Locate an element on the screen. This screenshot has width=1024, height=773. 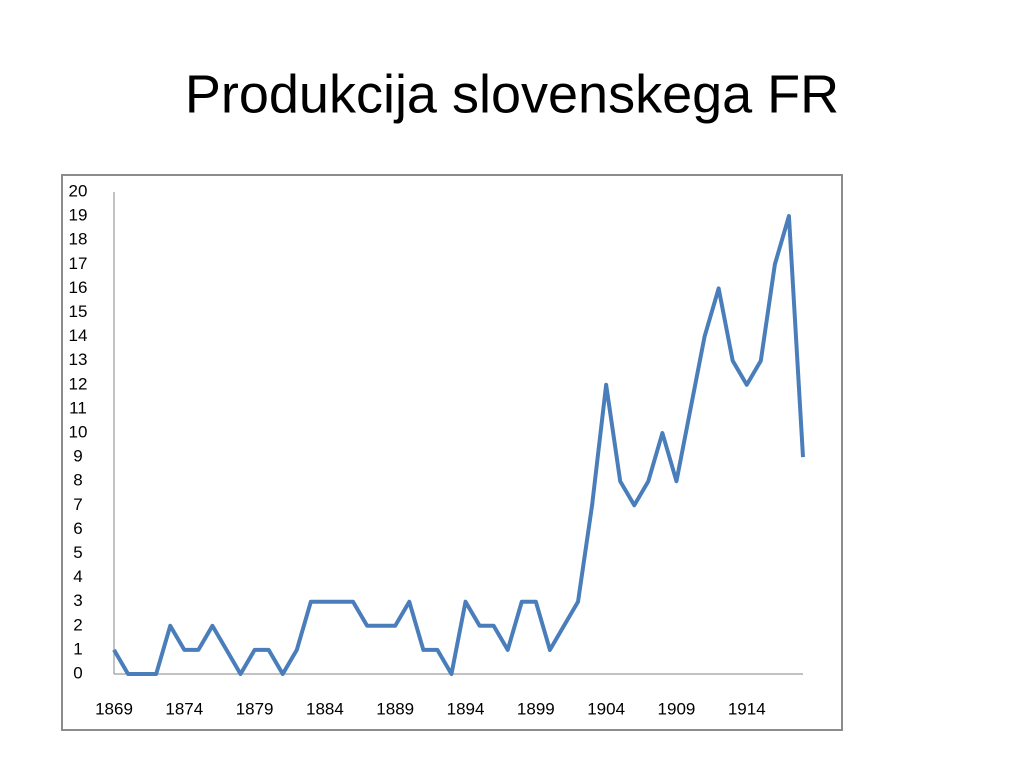
y-tick-label: 17 is located at coordinates (78, 263).